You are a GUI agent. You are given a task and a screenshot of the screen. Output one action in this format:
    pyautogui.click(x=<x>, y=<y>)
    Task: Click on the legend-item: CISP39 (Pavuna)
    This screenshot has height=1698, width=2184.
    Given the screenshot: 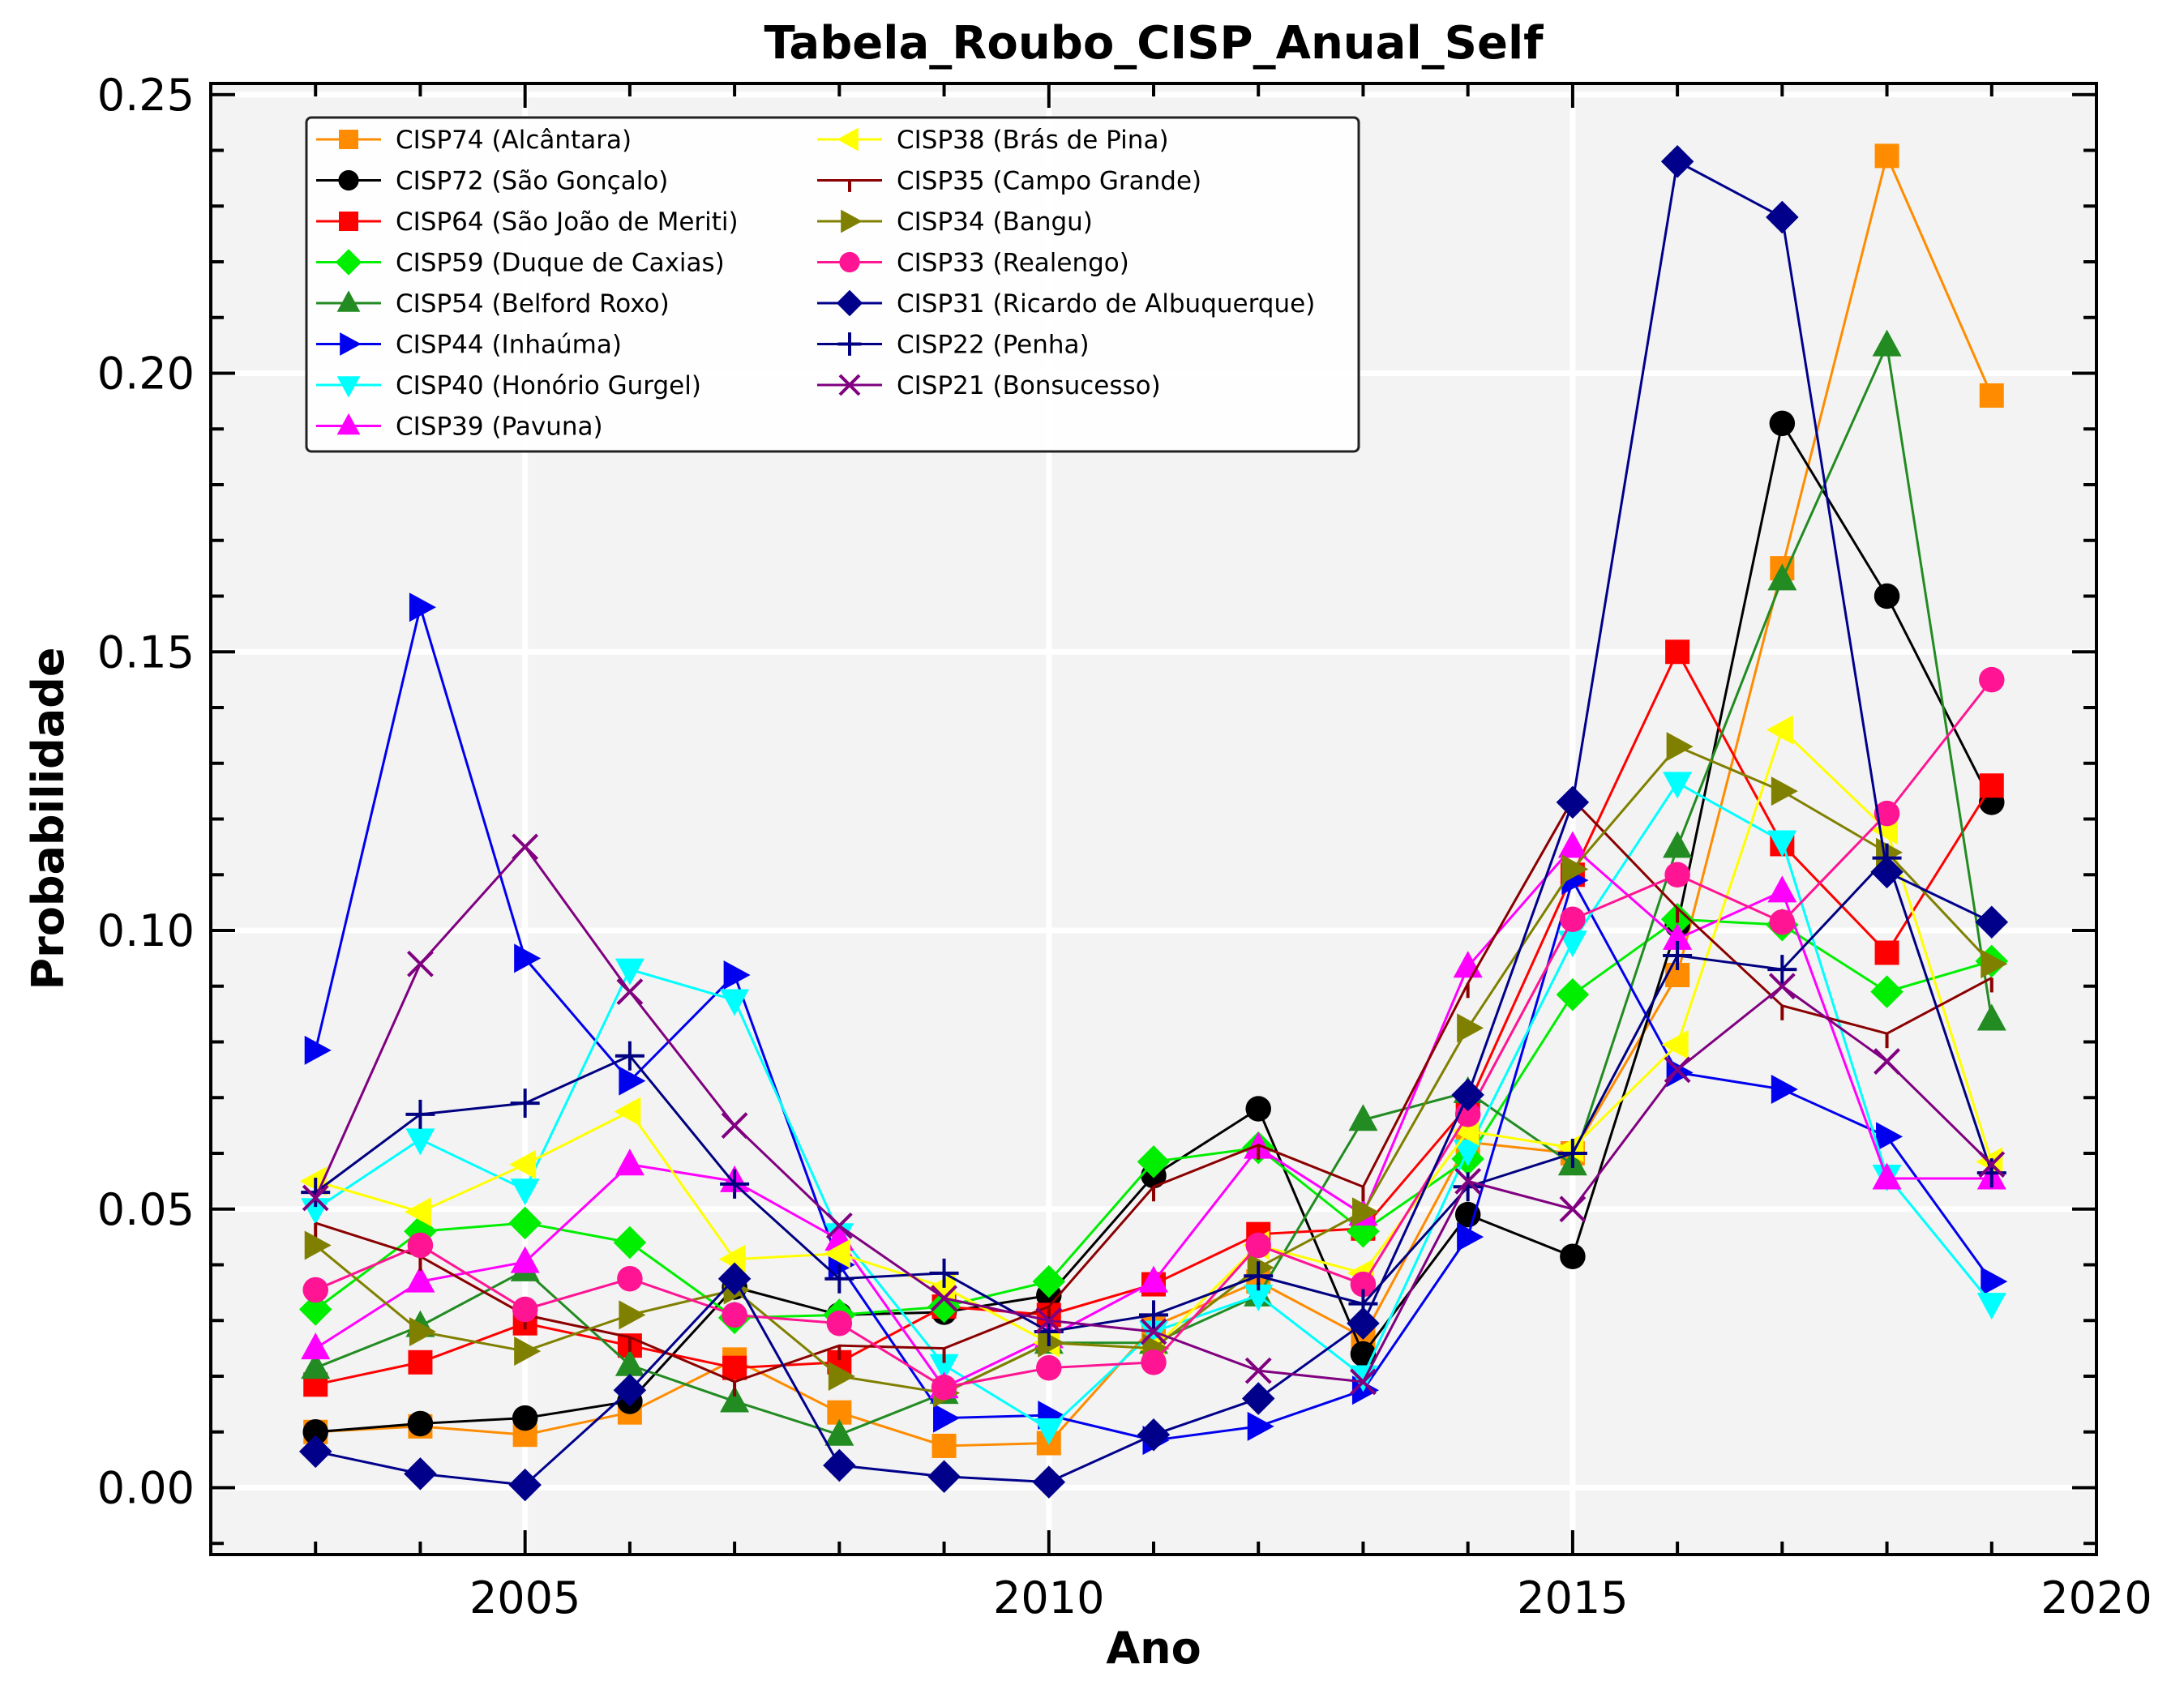 What is the action you would take?
    pyautogui.click(x=460, y=427)
    